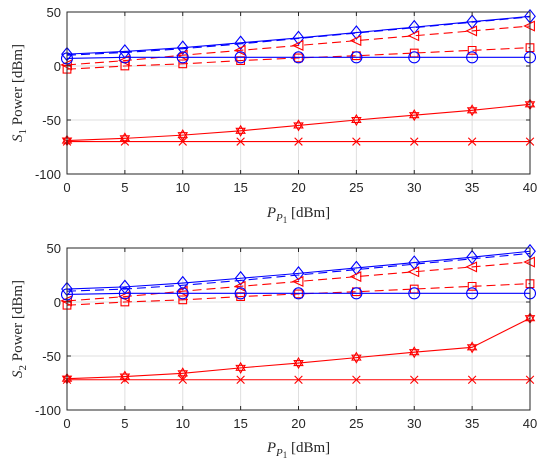  What do you see at coordinates (298, 450) in the screenshot?
I see `x-axis-label: PP1 [dBm]` at bounding box center [298, 450].